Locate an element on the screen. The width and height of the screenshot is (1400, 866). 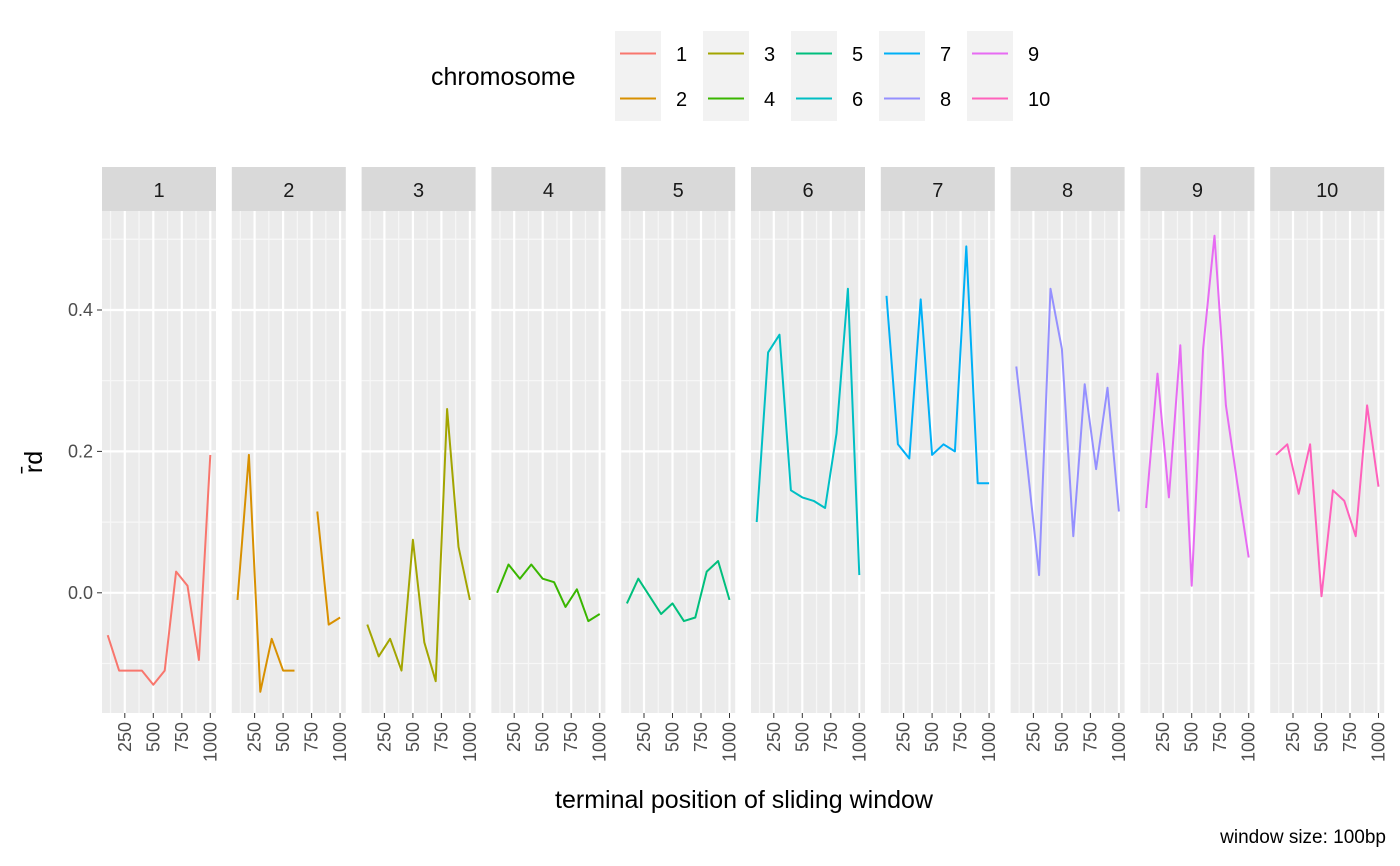
facet-strip-label: 4 is located at coordinates (548, 191).